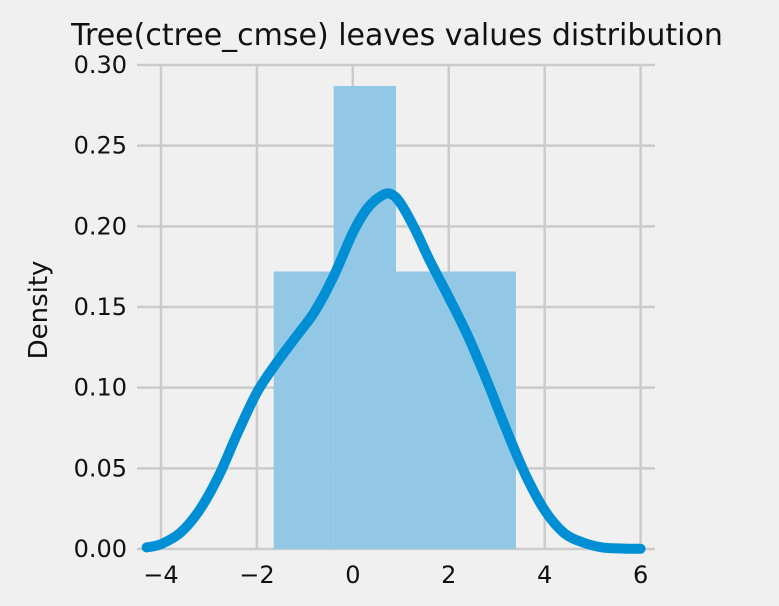  I want to click on y-tick-label: 0.25, so click(100, 146).